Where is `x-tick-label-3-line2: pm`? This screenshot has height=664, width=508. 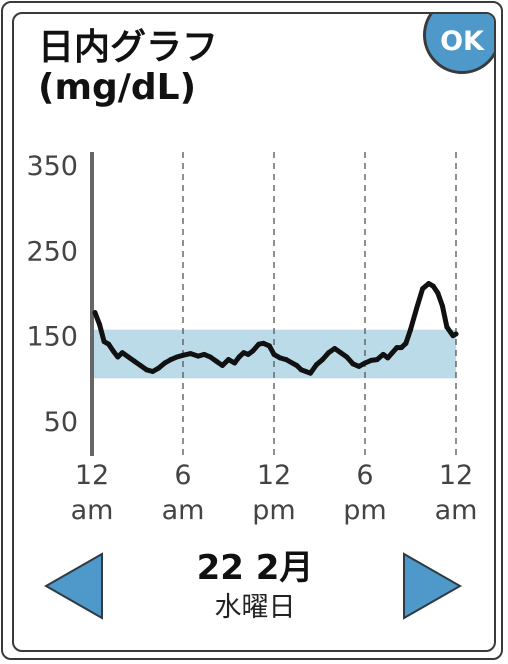
x-tick-label-3-line2: pm is located at coordinates (364, 510).